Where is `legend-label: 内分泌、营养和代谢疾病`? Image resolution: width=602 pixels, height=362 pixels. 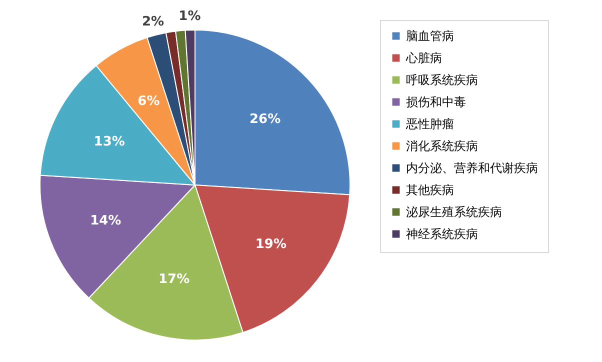 legend-label: 内分泌、营养和代谢疾病 is located at coordinates (472, 168).